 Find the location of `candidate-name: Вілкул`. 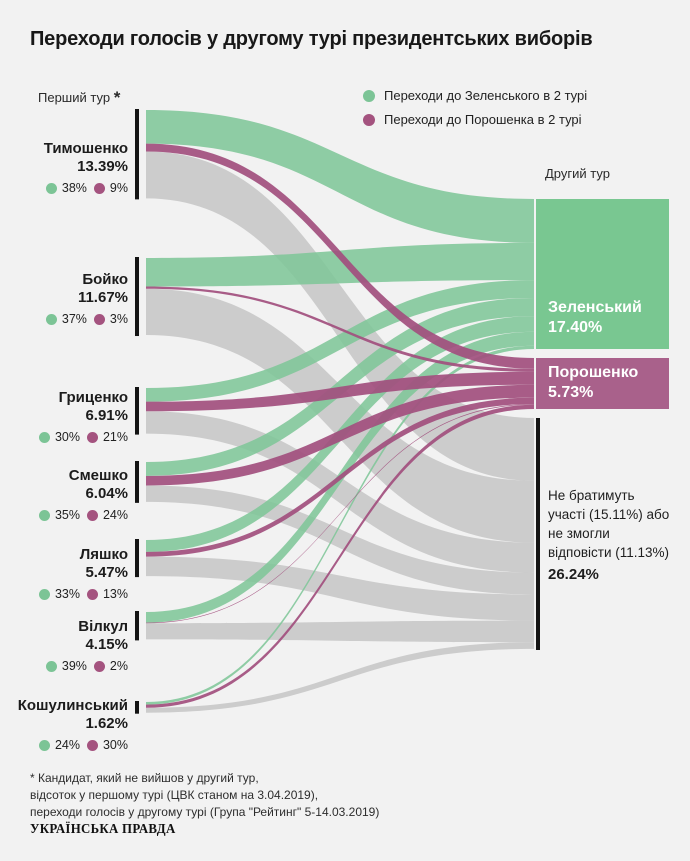

candidate-name: Вілкул is located at coordinates (103, 626).